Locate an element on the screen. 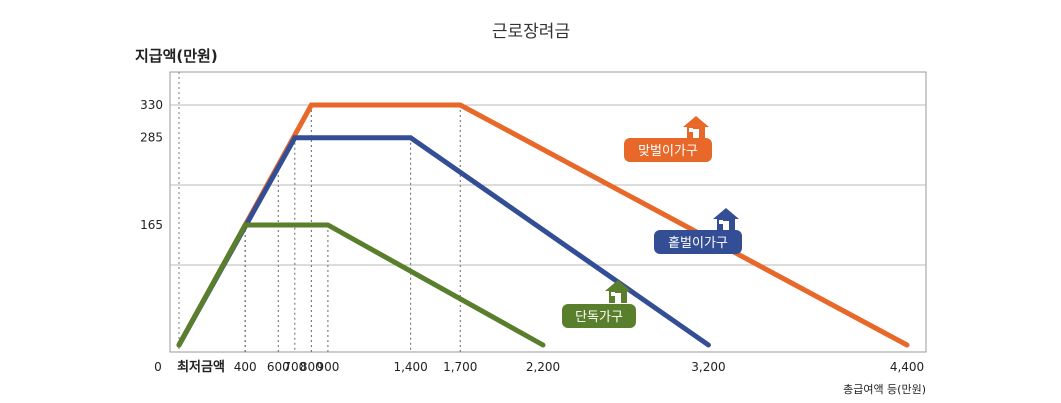 The image size is (1061, 403). legend-solo: 단독가구 is located at coordinates (599, 304).